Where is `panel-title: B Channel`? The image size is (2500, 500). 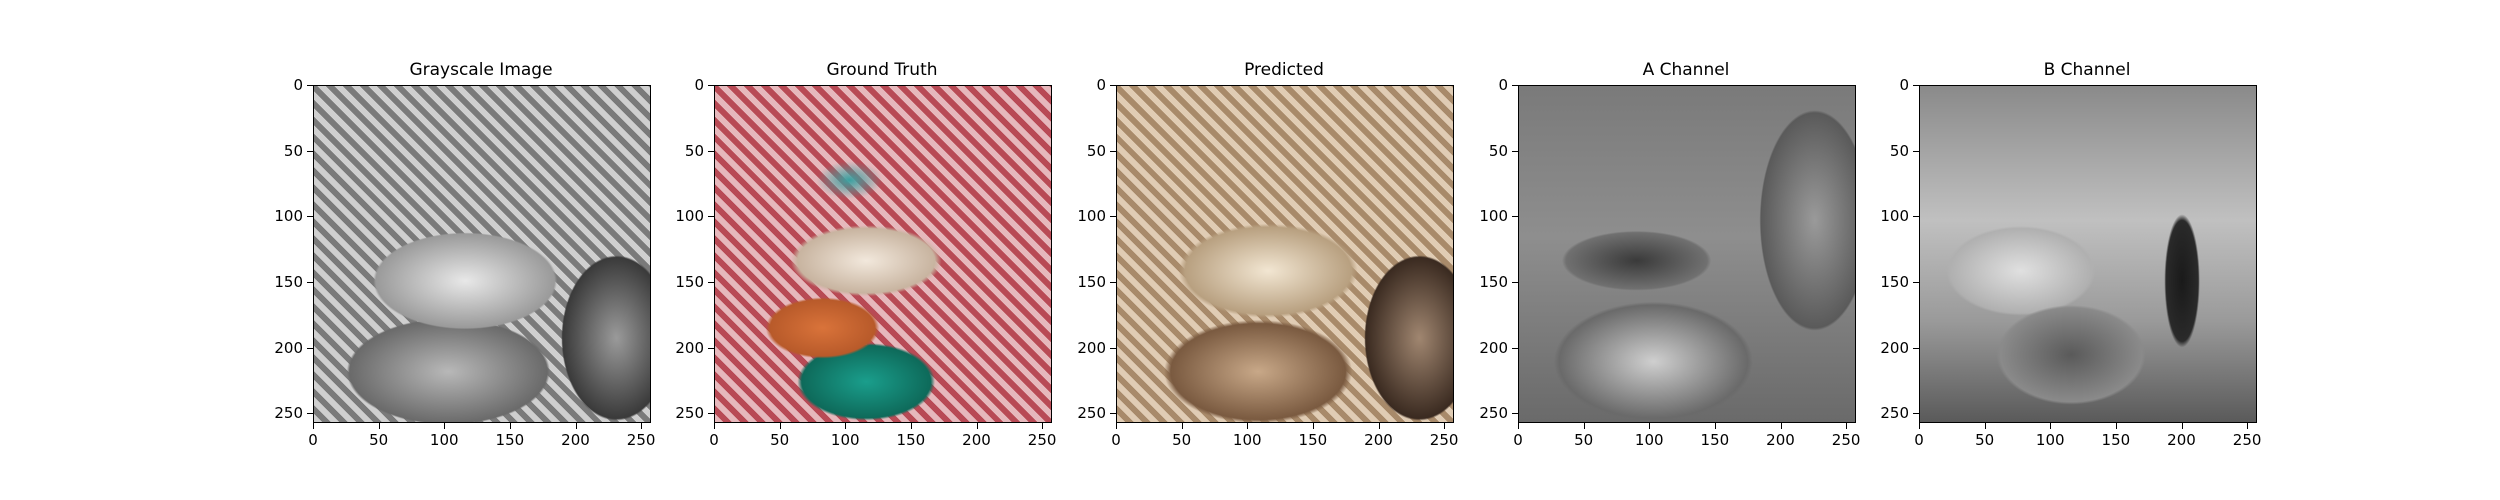 panel-title: B Channel is located at coordinates (2087, 70).